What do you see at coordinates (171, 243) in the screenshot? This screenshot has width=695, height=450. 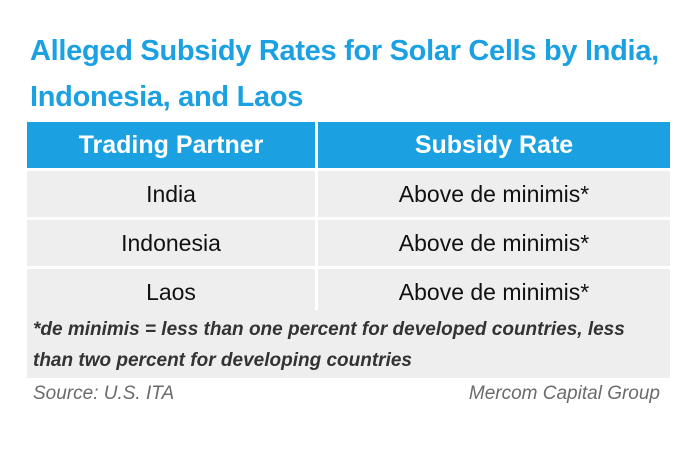 I see `table-cell-trading-partner: Indonesia` at bounding box center [171, 243].